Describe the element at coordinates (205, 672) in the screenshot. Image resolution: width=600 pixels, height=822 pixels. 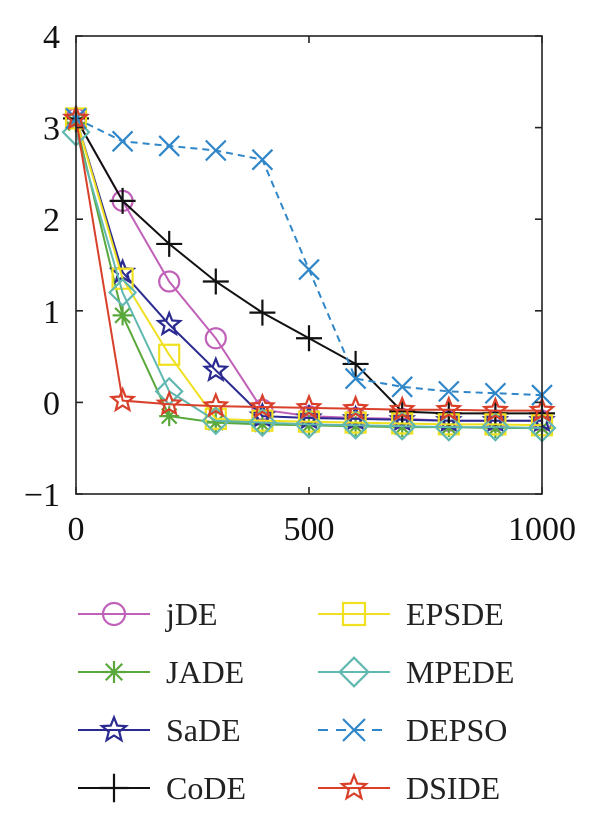
I see `legend-label: JADE` at that location.